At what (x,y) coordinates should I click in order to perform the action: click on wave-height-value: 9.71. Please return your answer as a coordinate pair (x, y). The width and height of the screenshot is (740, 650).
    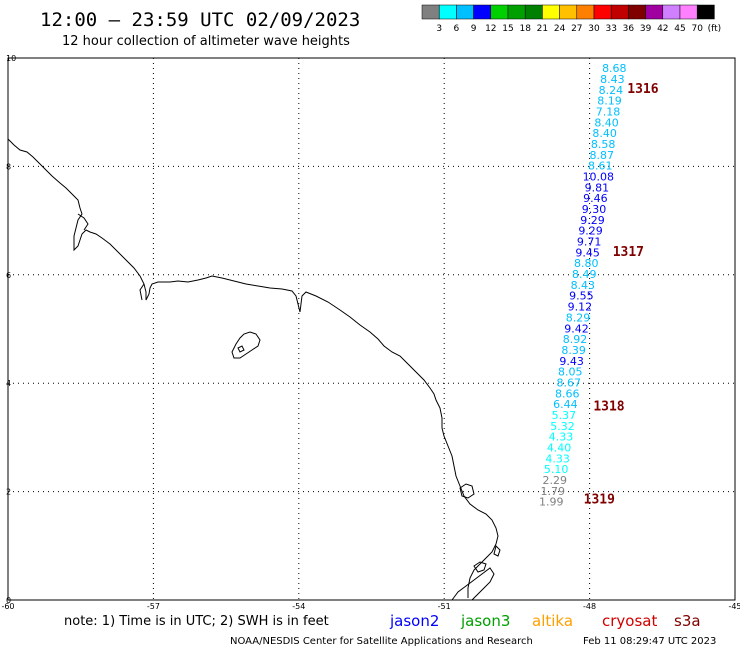
    Looking at the image, I should click on (589, 242).